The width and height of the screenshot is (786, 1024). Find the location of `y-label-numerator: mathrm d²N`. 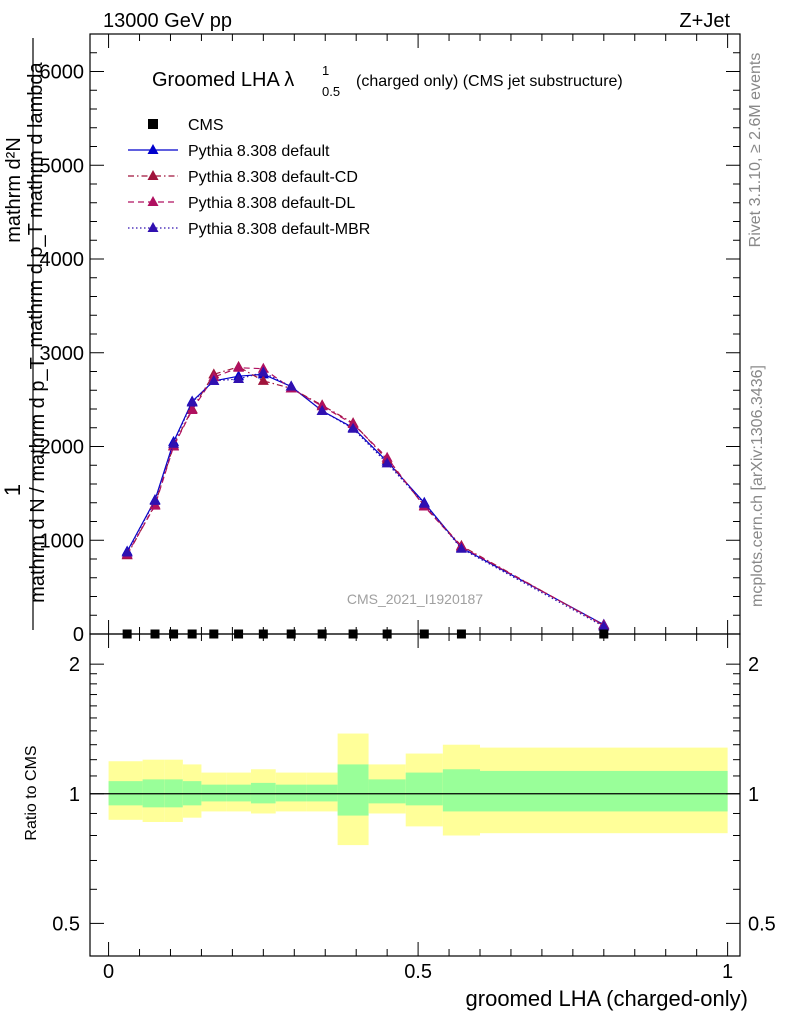

y-label-numerator: mathrm d²N is located at coordinates (14, 190).